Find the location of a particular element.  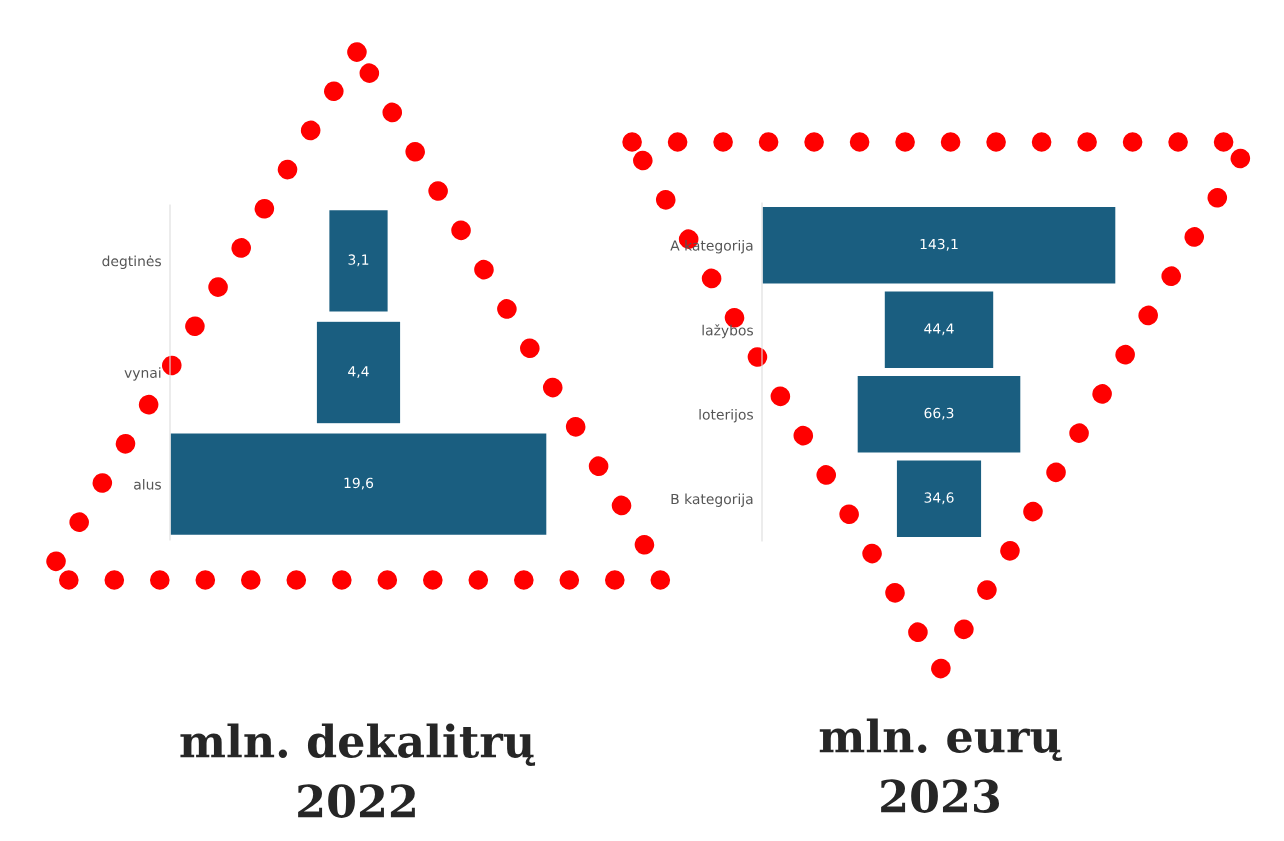

data-label: 143,1 is located at coordinates (939, 244).